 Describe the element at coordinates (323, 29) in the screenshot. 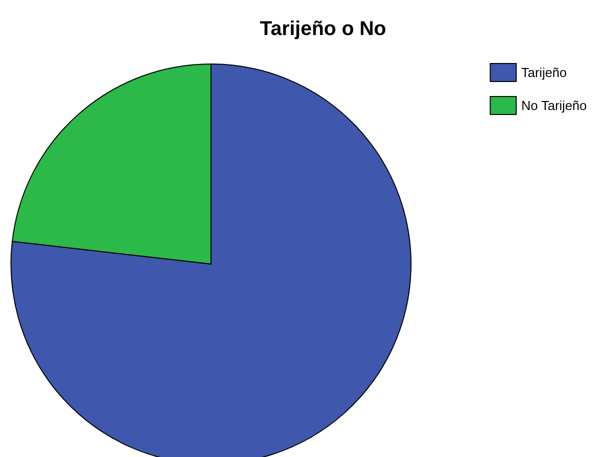

I see `chart-title: Tarijeño o No` at that location.